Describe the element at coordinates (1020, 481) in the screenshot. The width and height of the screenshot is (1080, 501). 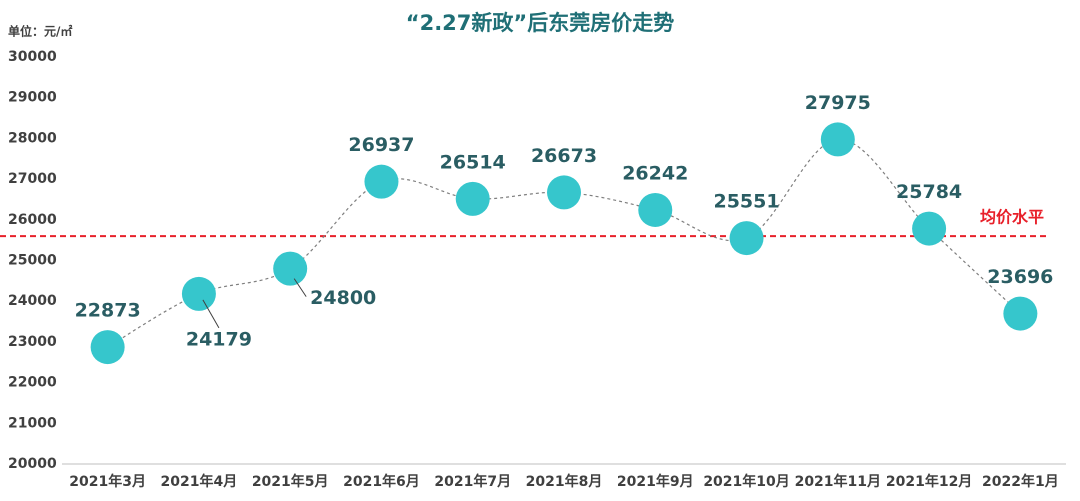
I see `x-tick-label: 2022年1月` at that location.